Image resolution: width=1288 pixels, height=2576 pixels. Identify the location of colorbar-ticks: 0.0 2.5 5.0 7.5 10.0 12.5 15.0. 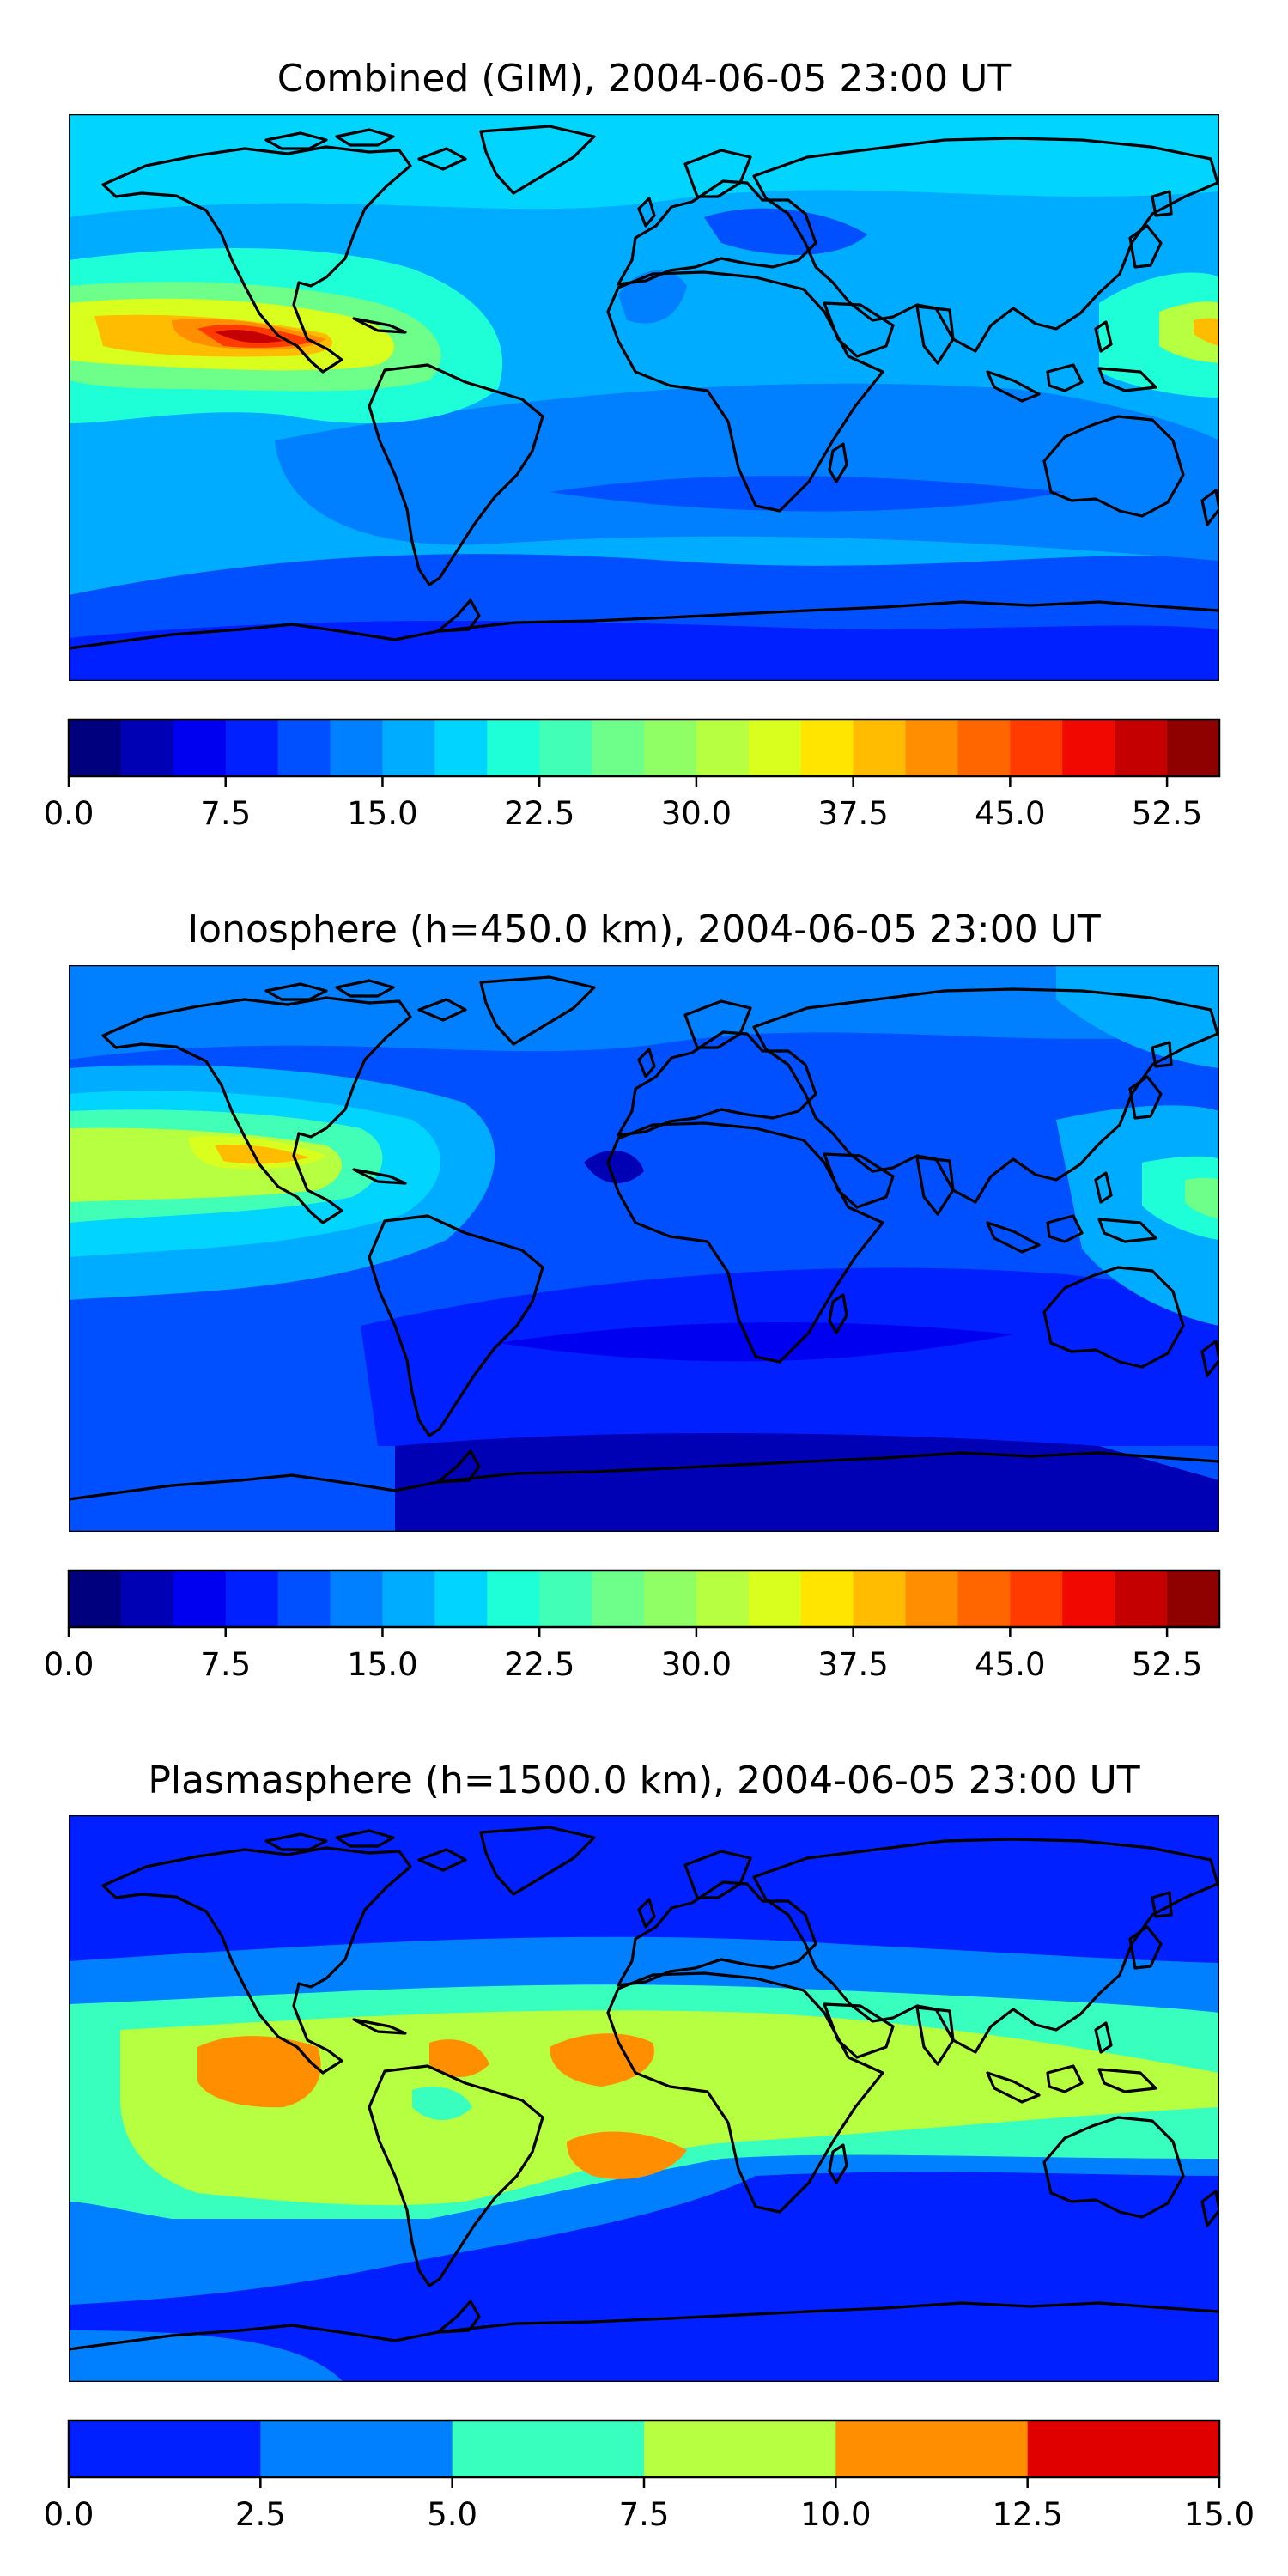
(649, 2505).